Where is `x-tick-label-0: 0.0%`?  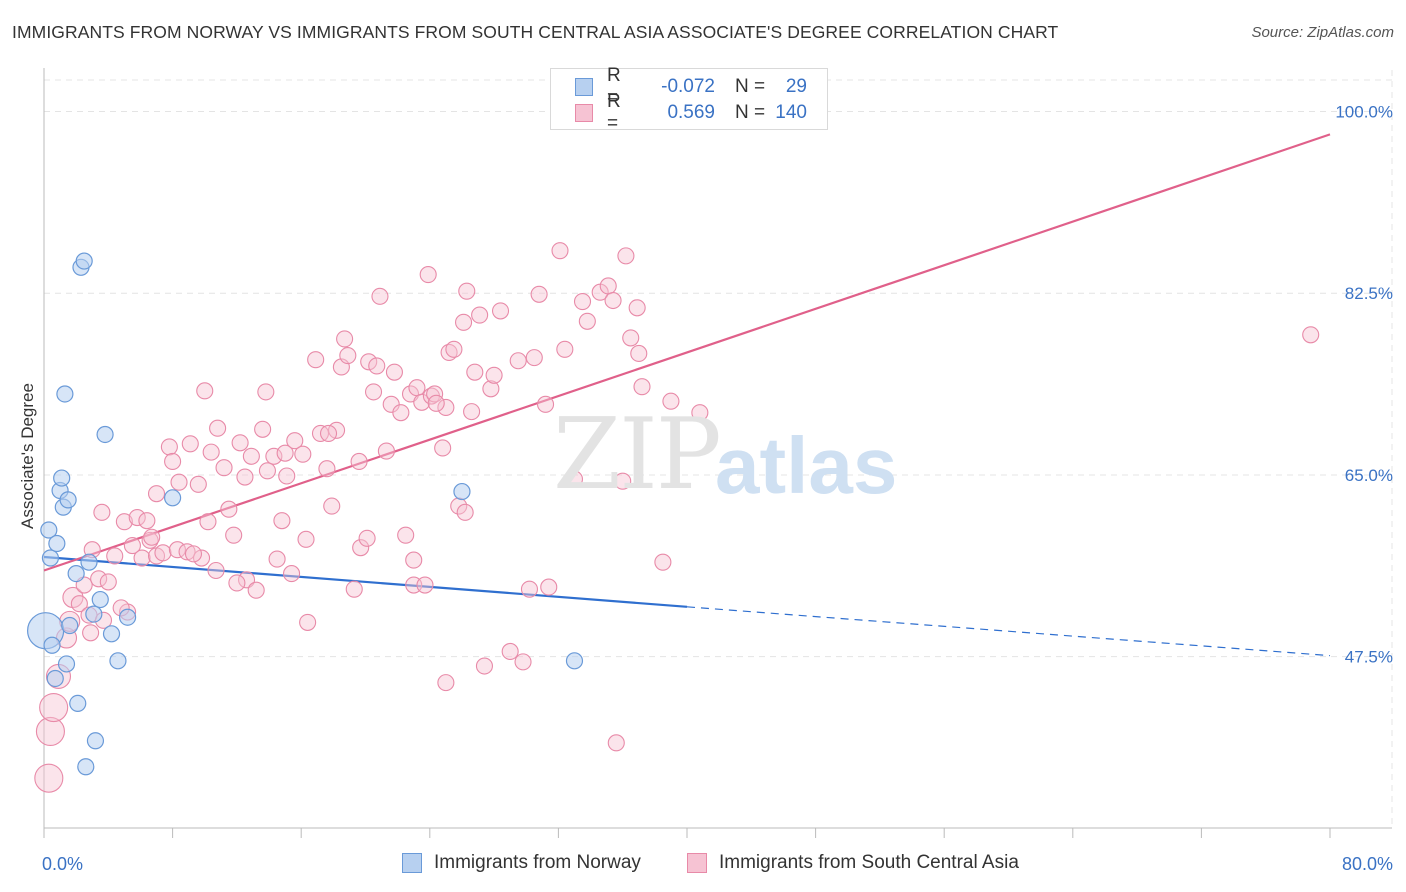
x-tick-label-0: 0.0% is located at coordinates (62, 864).